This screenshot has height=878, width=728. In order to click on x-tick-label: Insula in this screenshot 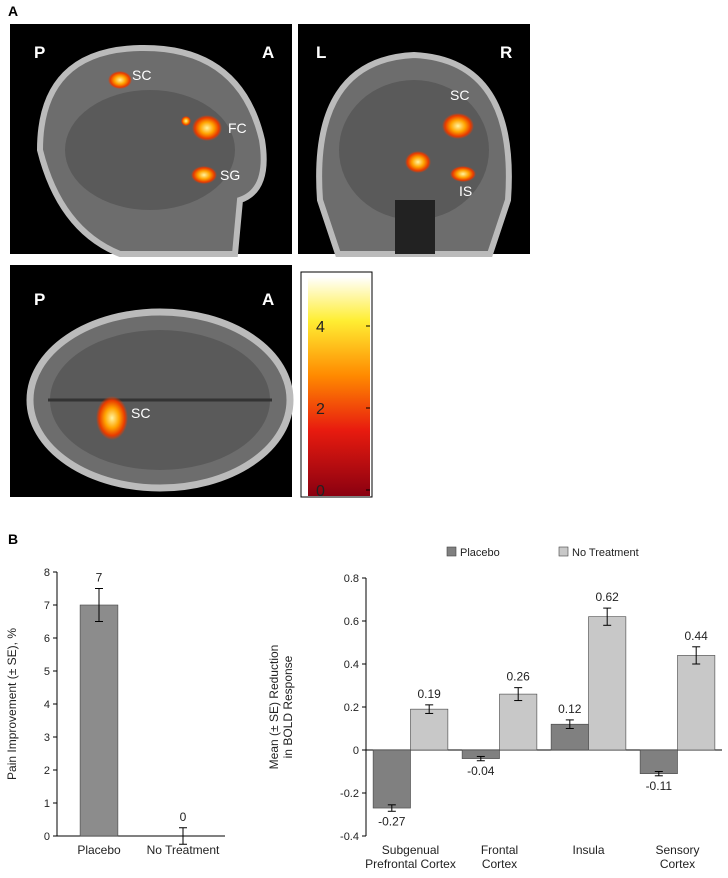, I will do `click(588, 850)`.